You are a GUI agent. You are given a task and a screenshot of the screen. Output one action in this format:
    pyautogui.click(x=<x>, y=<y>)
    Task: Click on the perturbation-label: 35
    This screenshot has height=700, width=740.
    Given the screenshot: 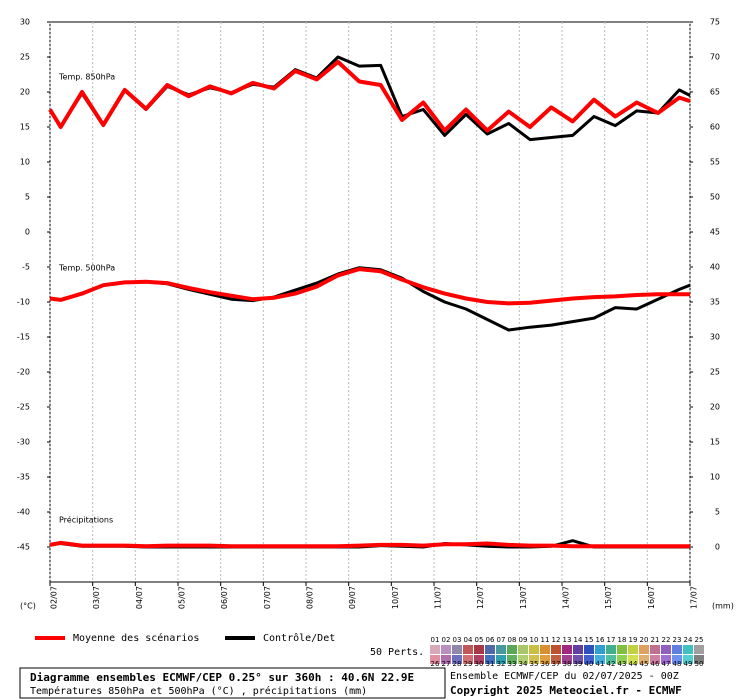 What is the action you would take?
    pyautogui.click(x=534, y=664)
    